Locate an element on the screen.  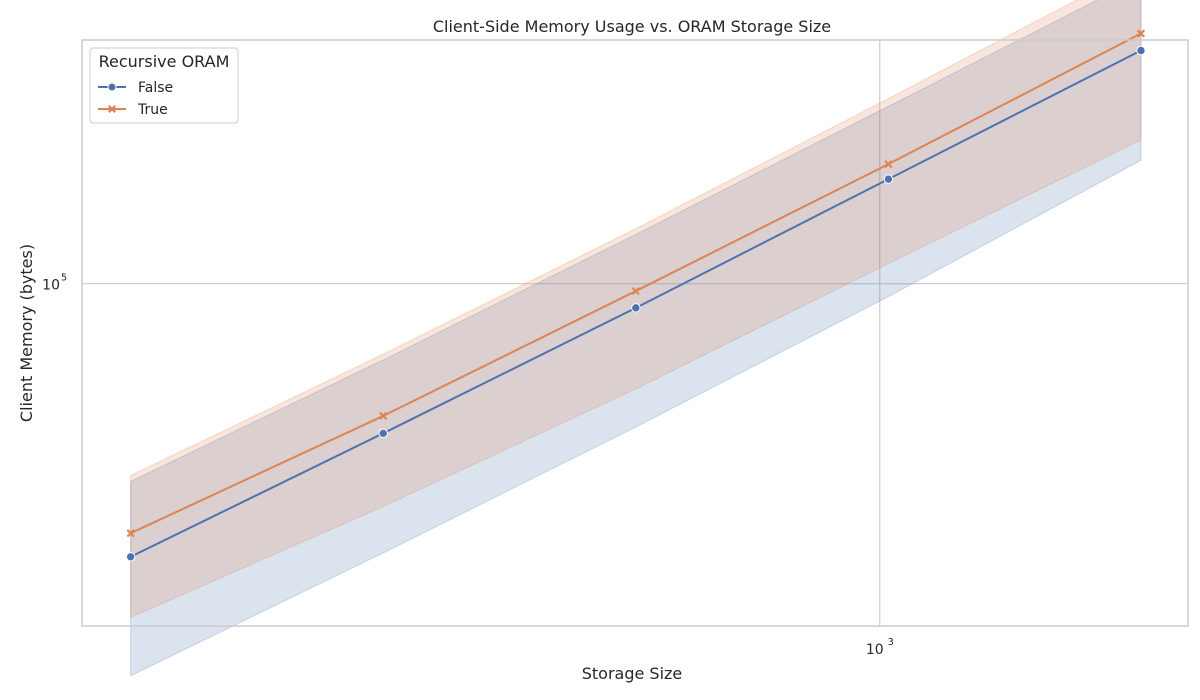
legend-entries: False True is located at coordinates (135, 99).